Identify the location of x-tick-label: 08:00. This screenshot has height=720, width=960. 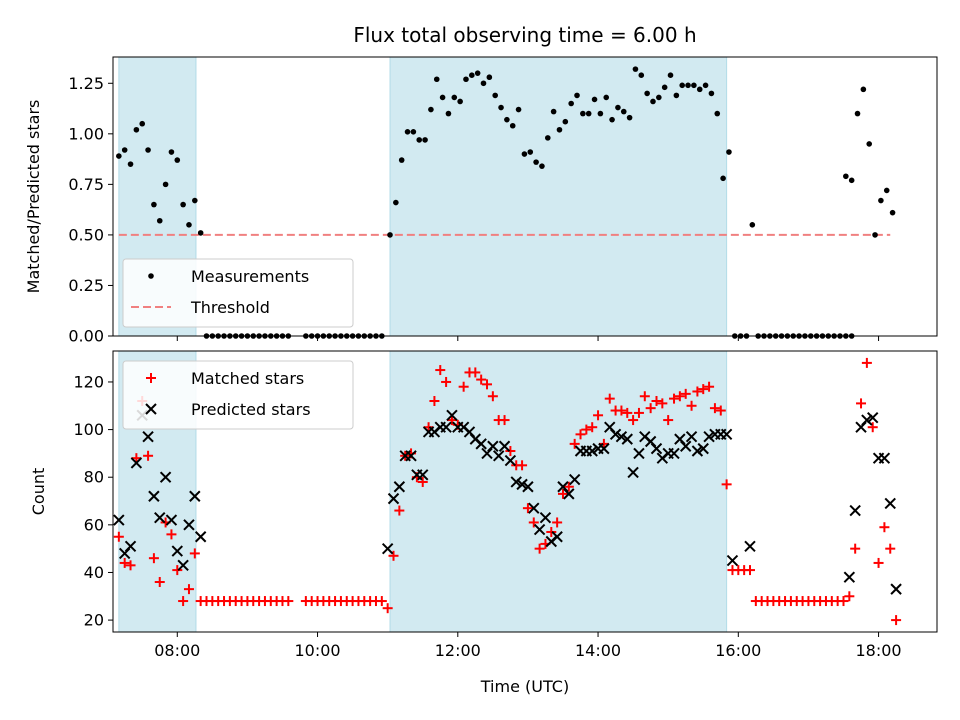
(177, 650).